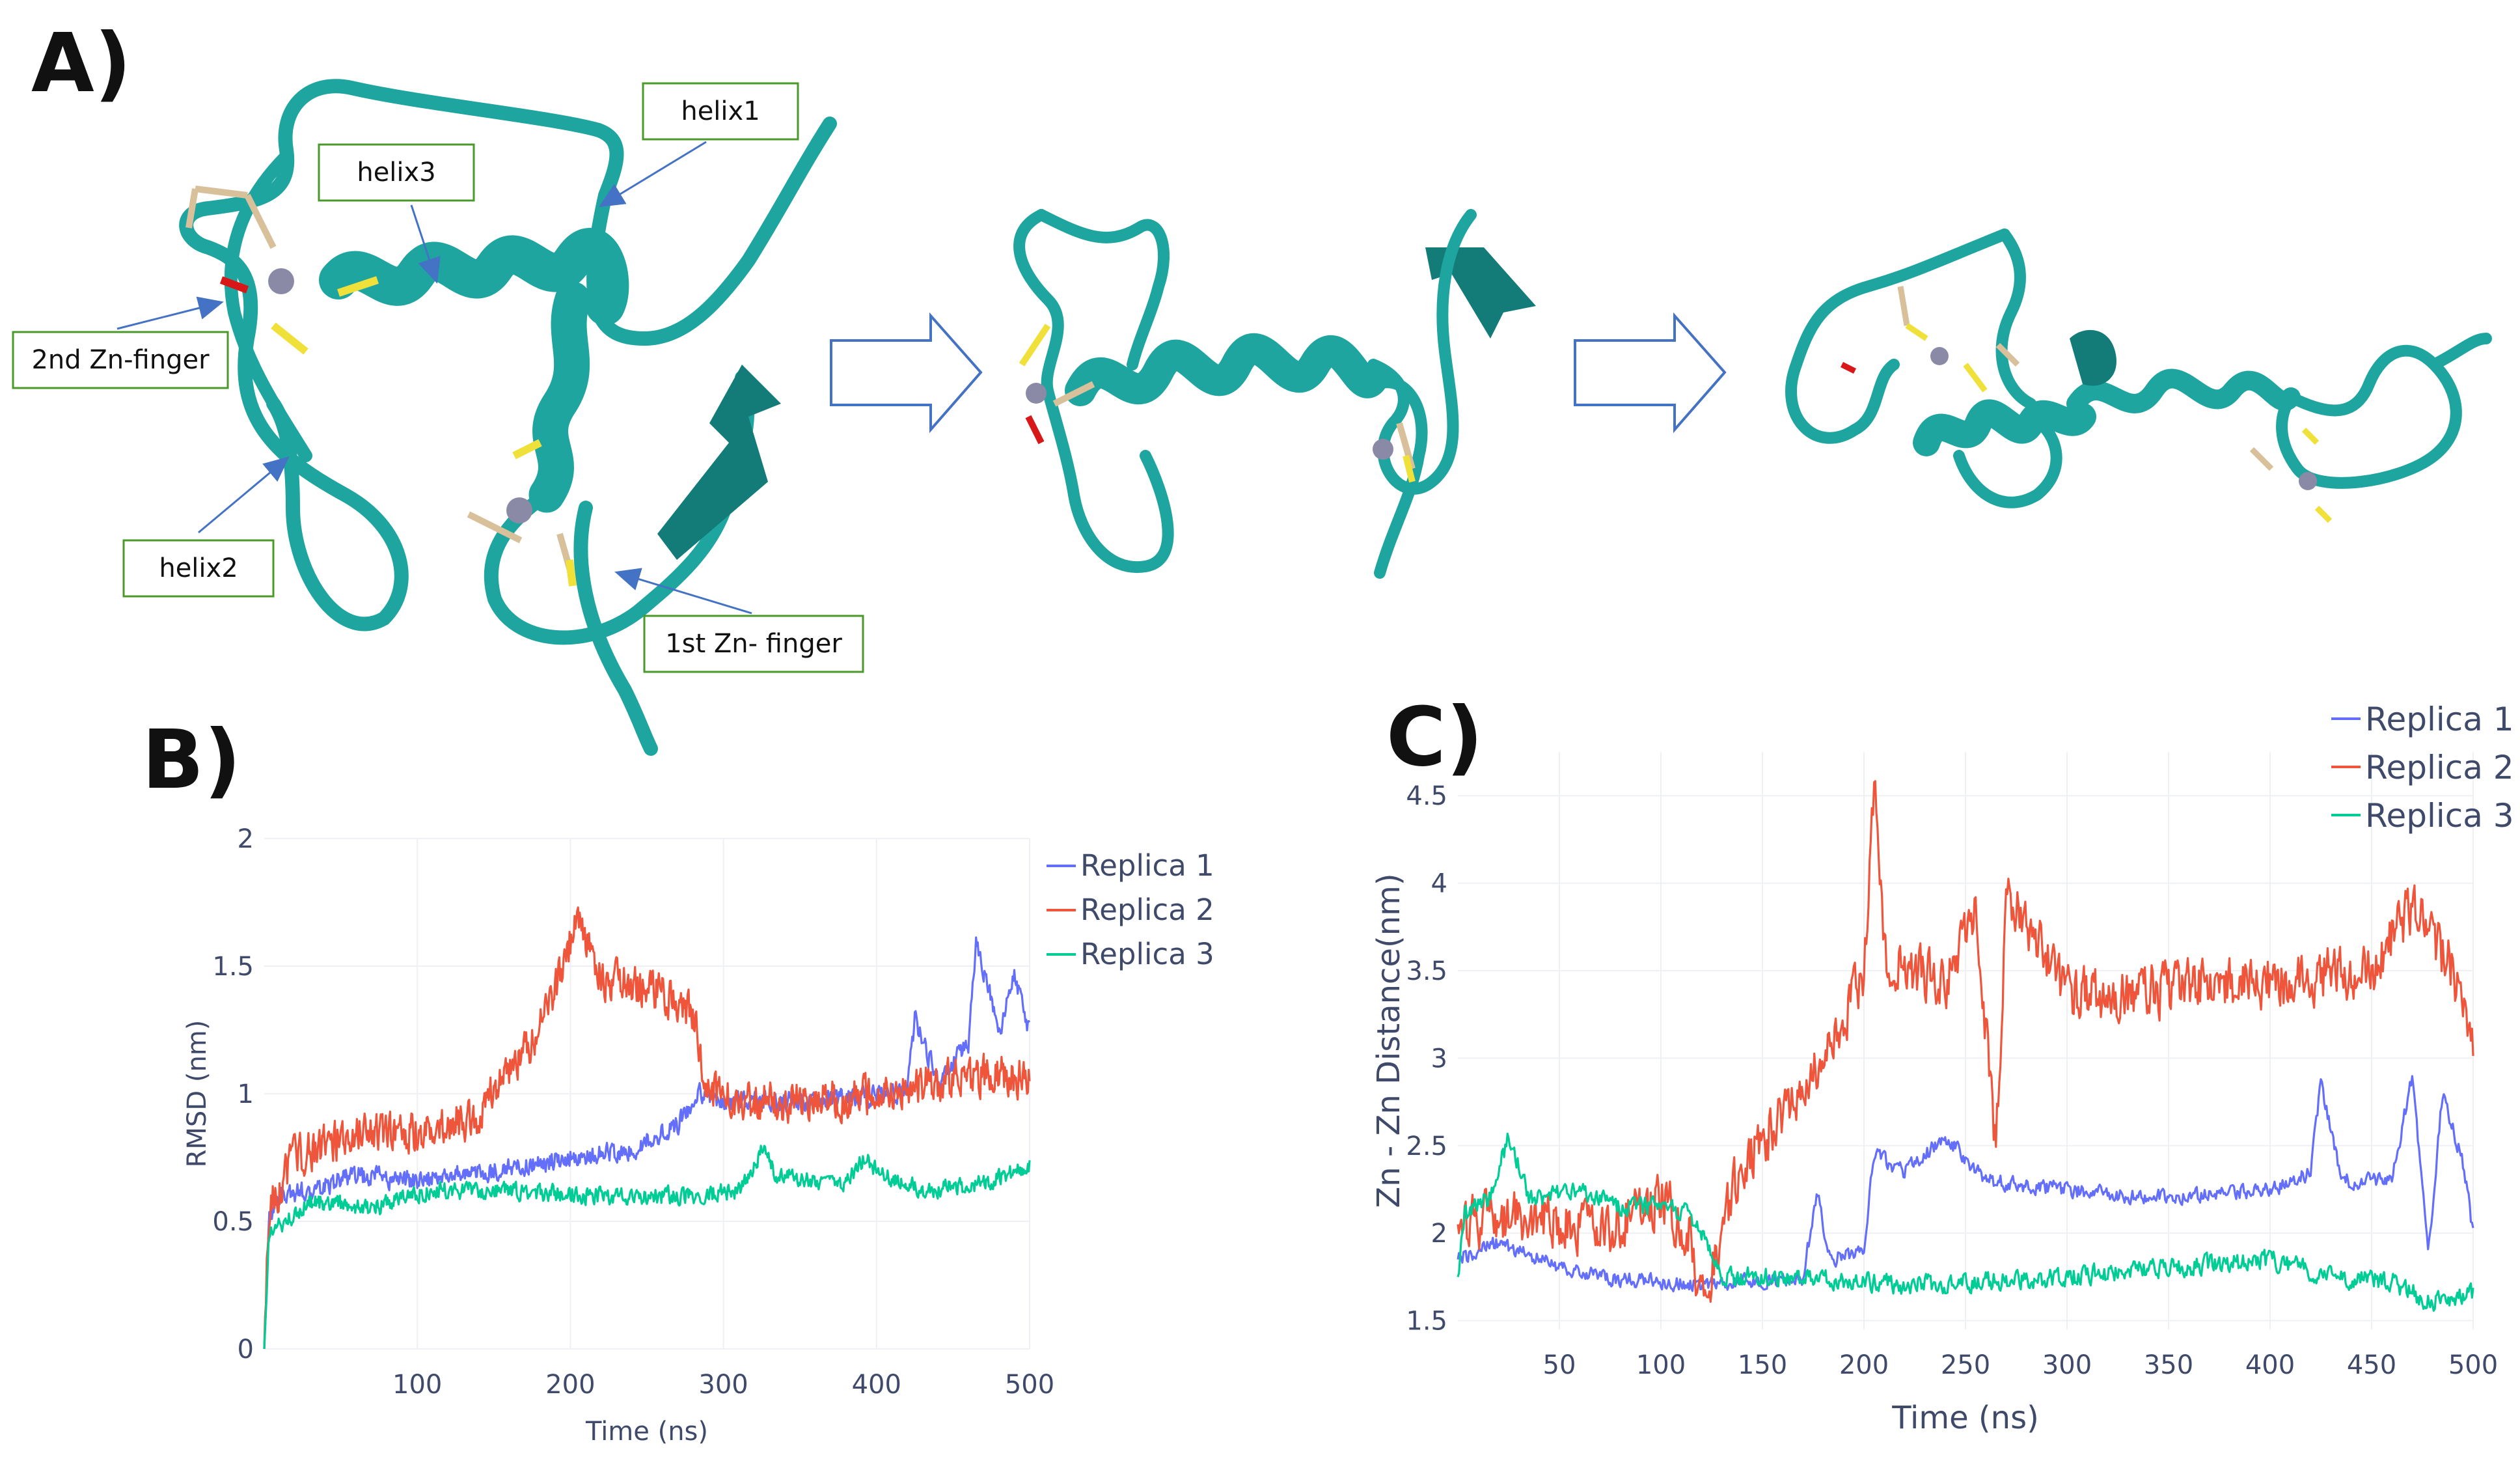 This screenshot has height=1457, width=2520. I want to click on callout-helix1-label: helix1, so click(721, 111).